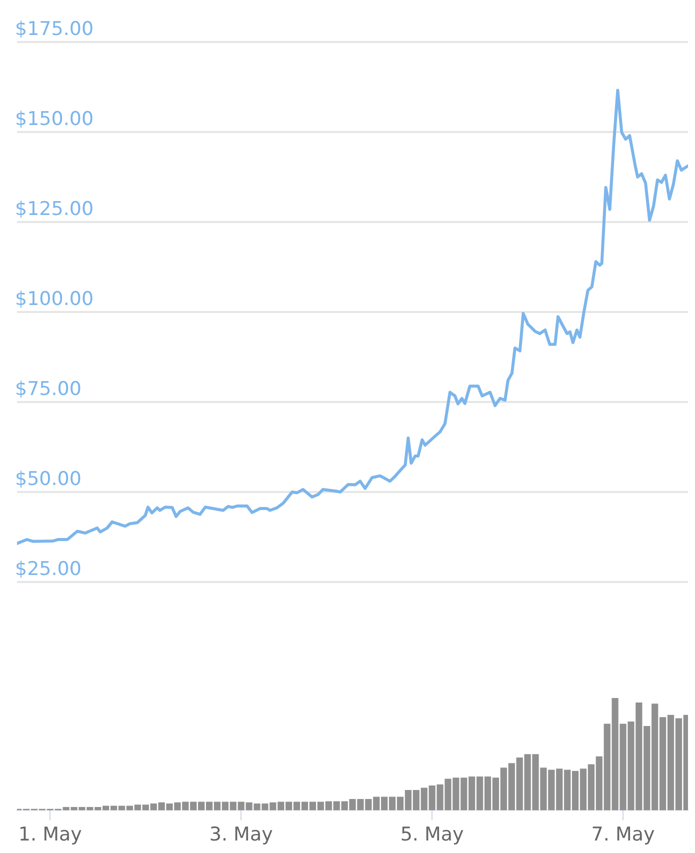  What do you see at coordinates (623, 835) in the screenshot?
I see `x-tick-label: 7. May` at bounding box center [623, 835].